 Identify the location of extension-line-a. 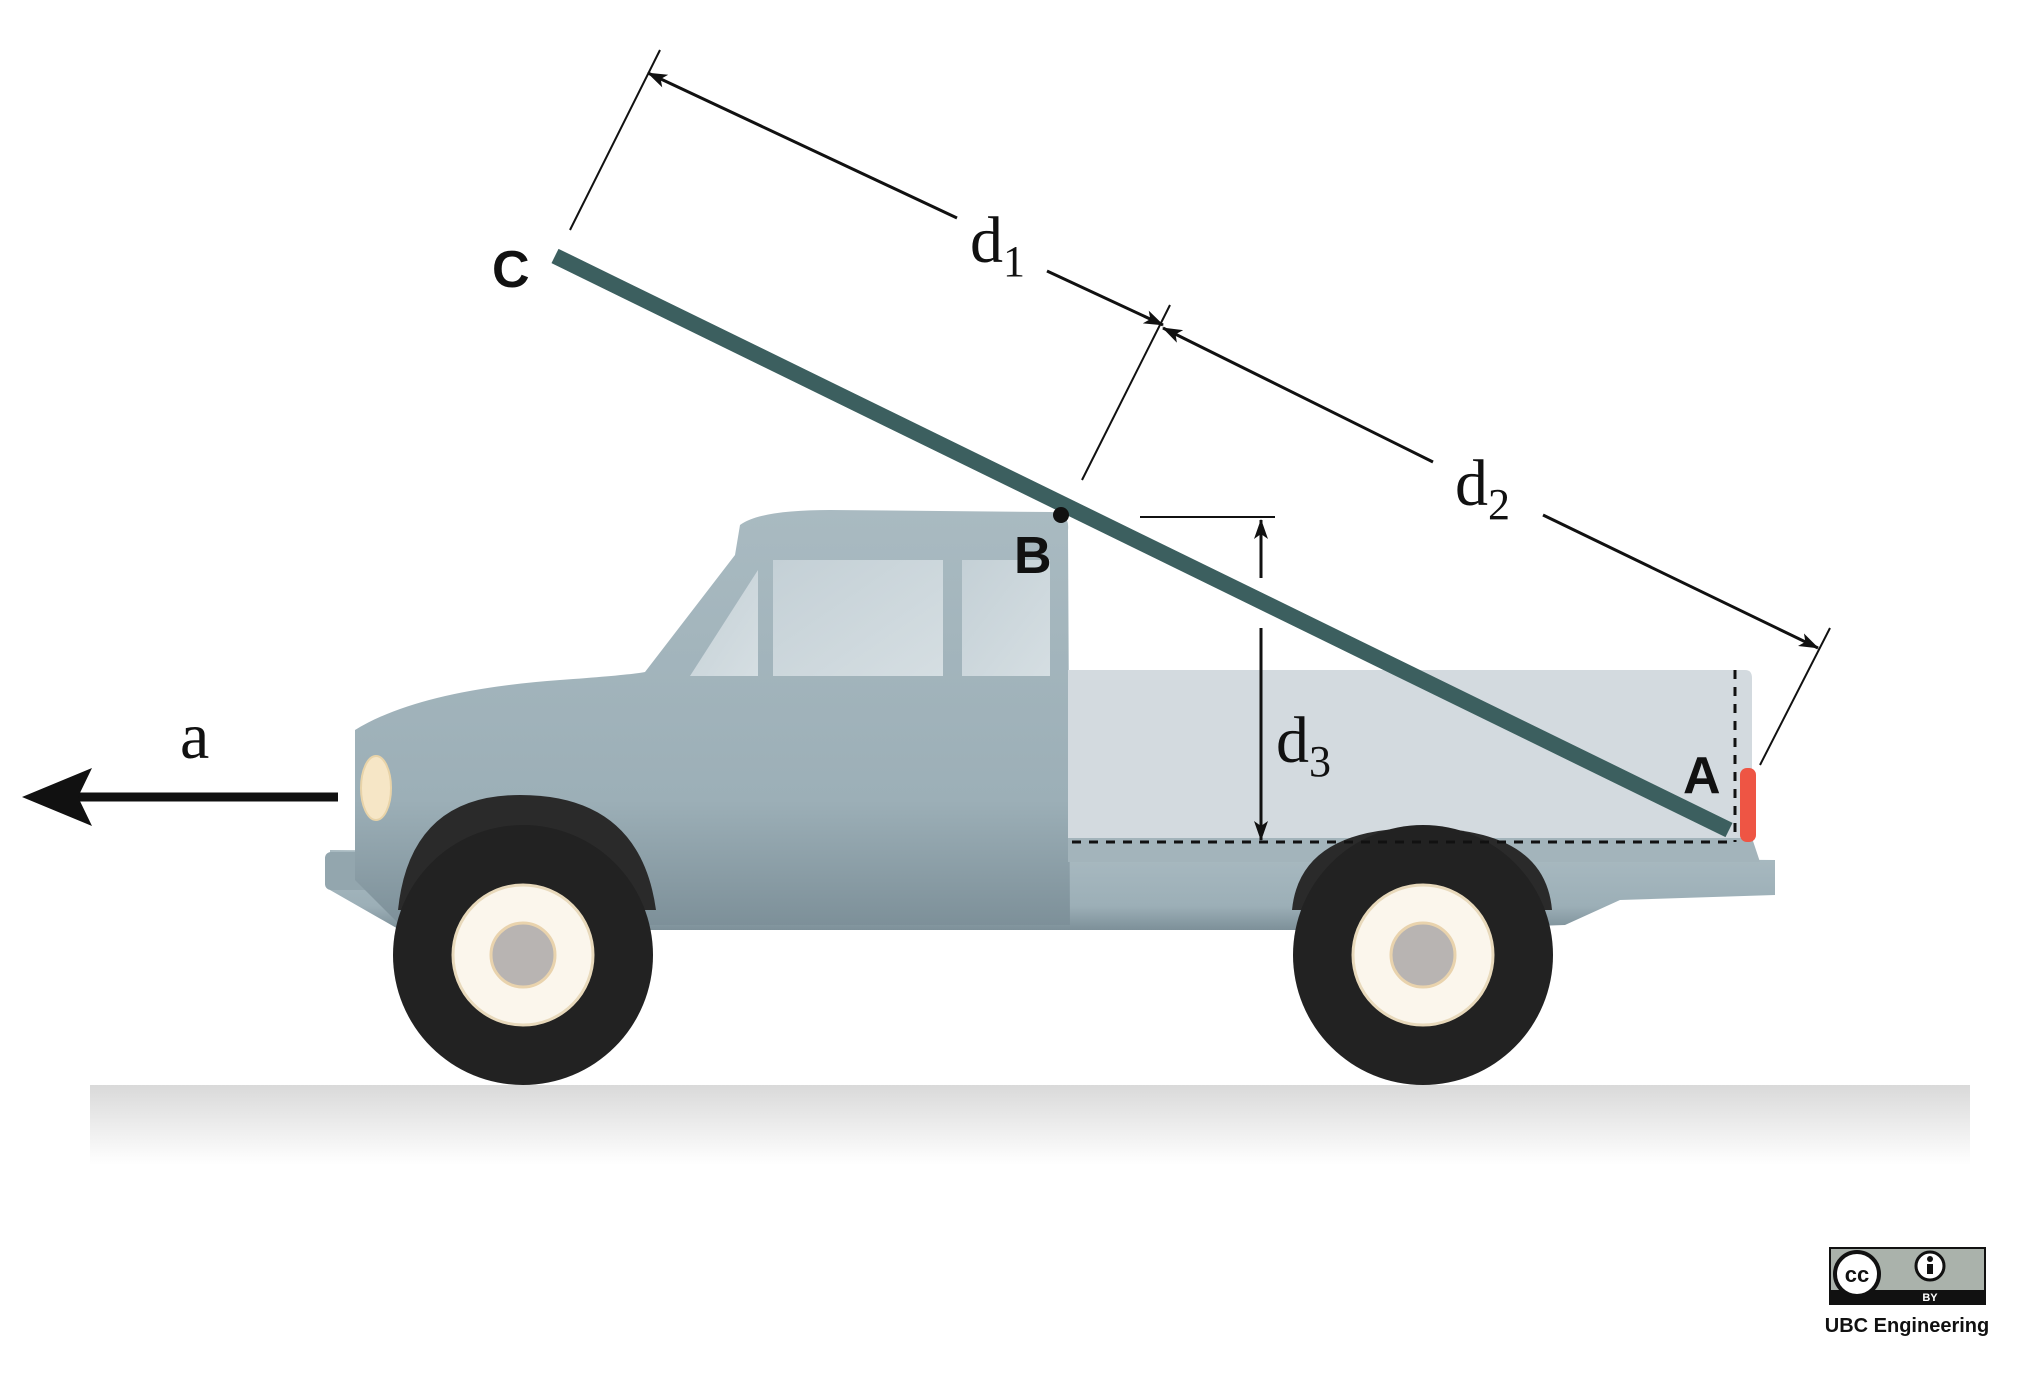
(1795, 696).